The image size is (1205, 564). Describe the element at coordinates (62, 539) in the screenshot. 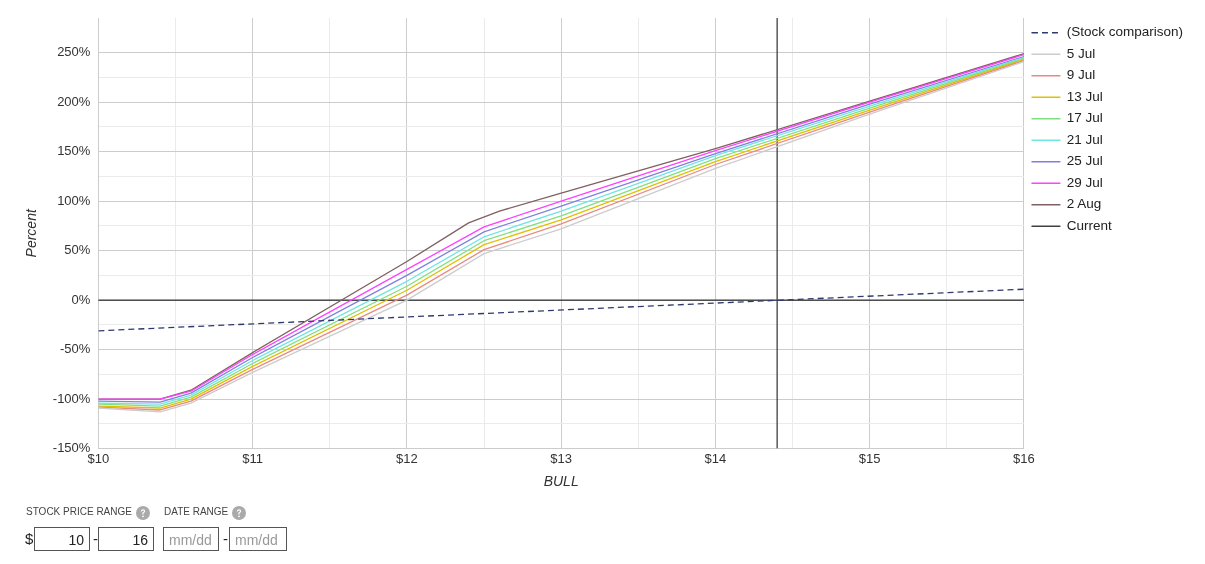

I see `text: 10` at that location.